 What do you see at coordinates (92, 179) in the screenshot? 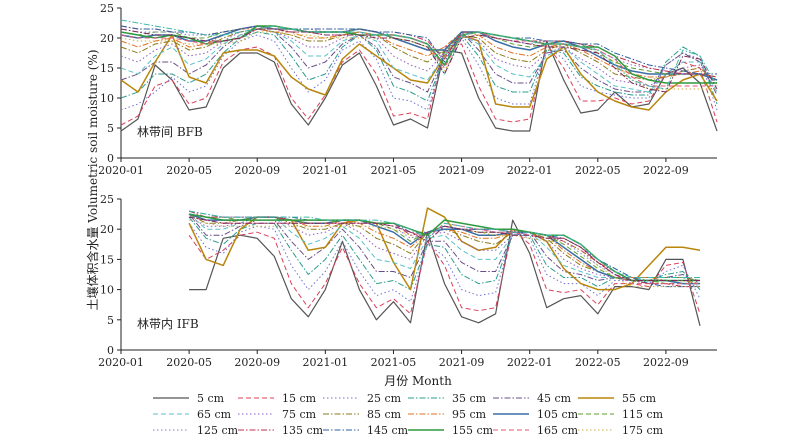
I see `y-axis-label: 土壤体积含水量 Volumetric soil moisture (%)` at bounding box center [92, 179].